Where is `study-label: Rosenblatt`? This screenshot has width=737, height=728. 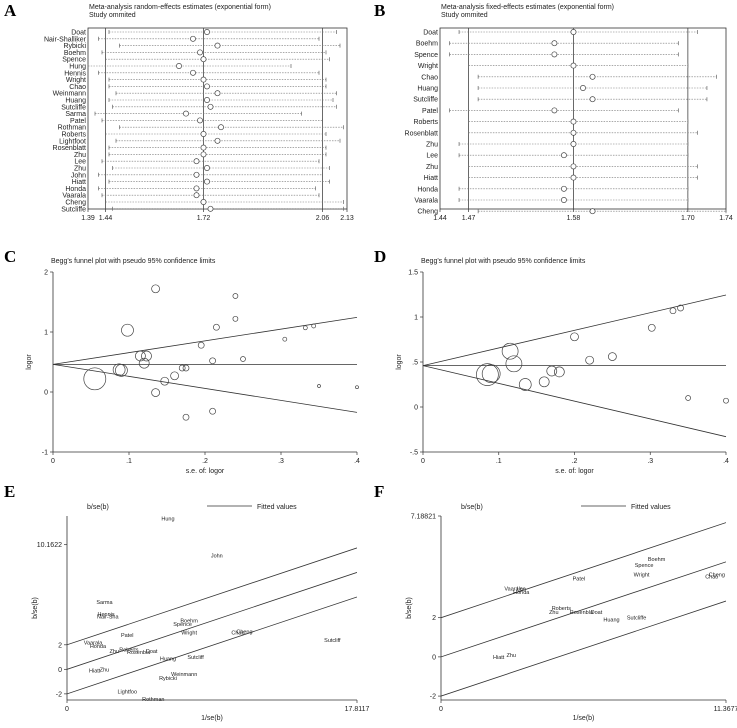 study-label: Rosenblatt is located at coordinates (70, 148).